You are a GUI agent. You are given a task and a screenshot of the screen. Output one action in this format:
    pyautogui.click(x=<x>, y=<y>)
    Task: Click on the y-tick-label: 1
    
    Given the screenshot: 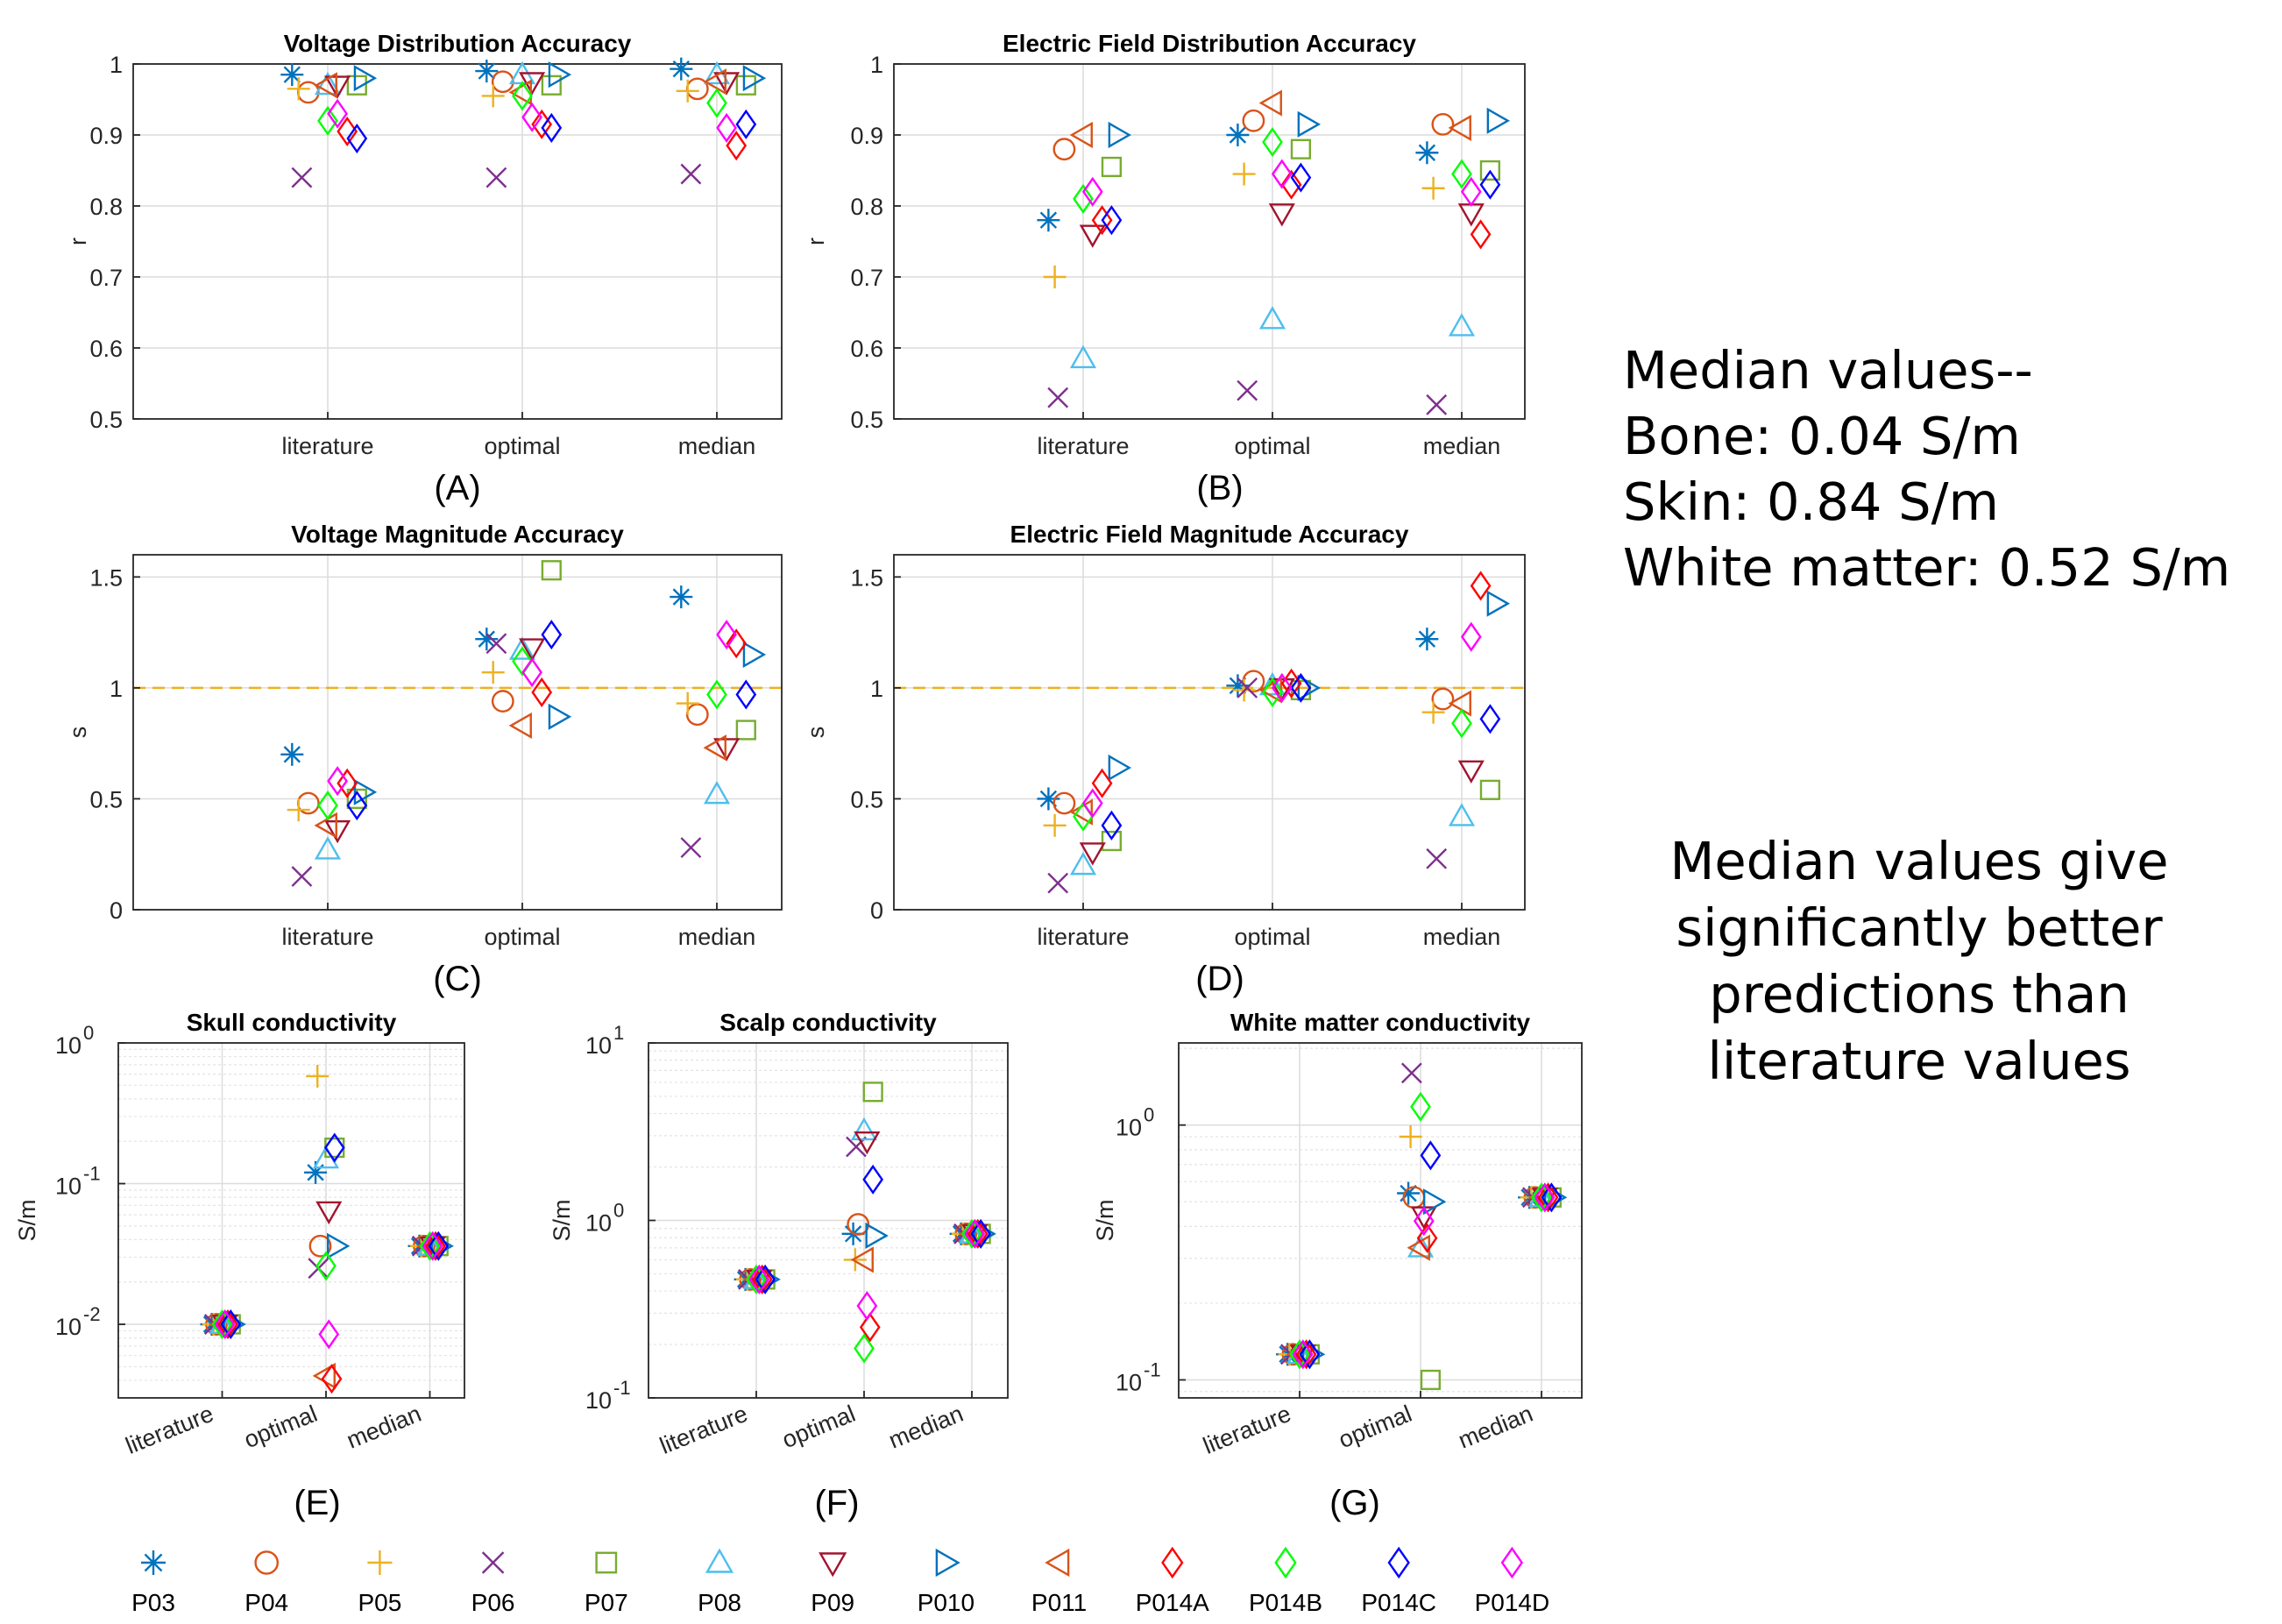 What is the action you would take?
    pyautogui.click(x=117, y=689)
    